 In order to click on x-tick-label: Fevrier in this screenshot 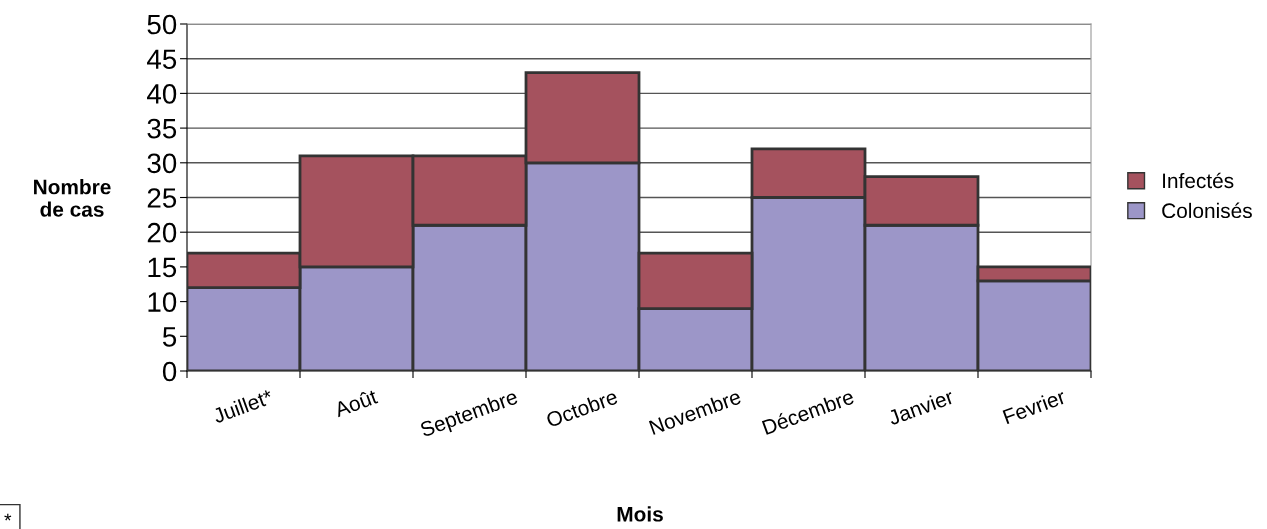, I will do `click(1034, 406)`.